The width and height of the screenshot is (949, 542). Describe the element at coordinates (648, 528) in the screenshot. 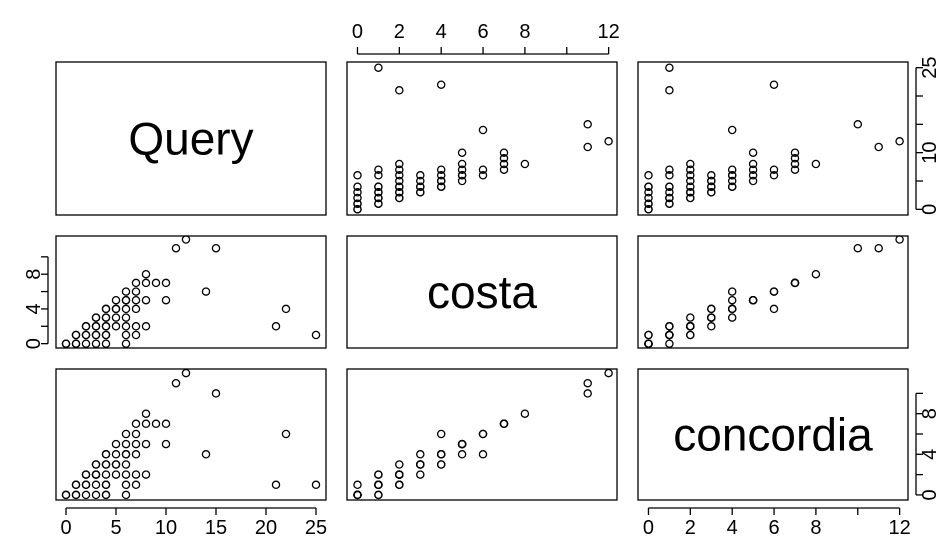

I see `tick-label-bottom-concordia-0: 0` at that location.